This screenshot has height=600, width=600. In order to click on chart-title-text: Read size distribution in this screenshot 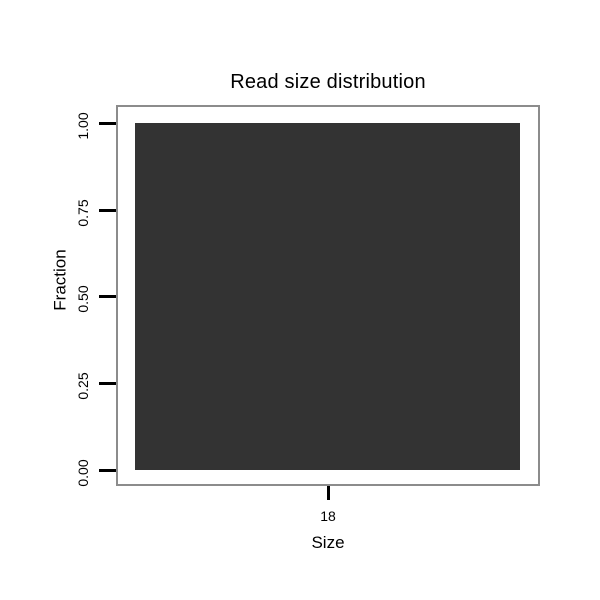, I will do `click(328, 82)`.